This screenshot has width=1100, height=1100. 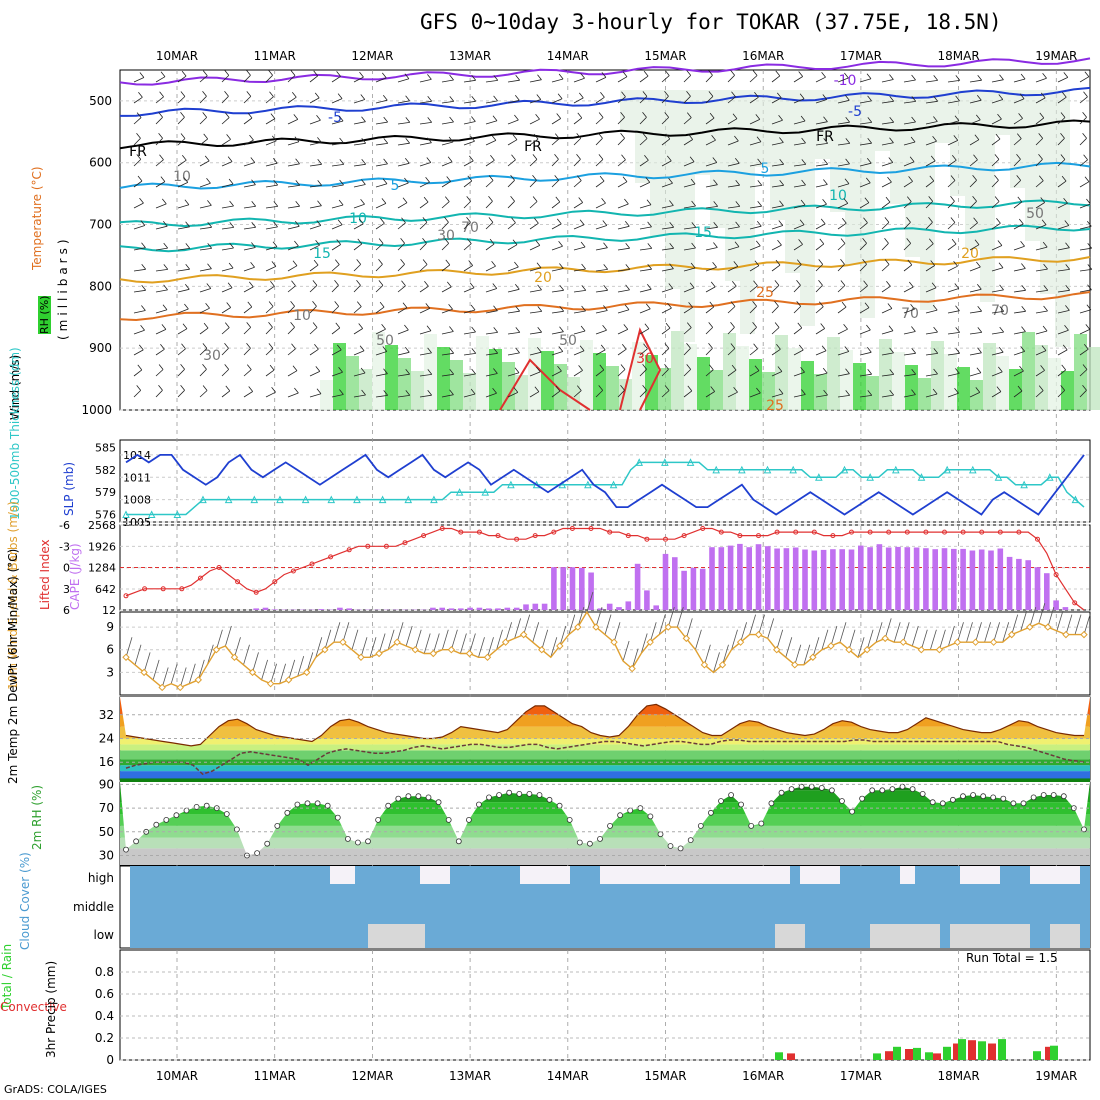 What do you see at coordinates (96, 410) in the screenshot?
I see `p1-ytick: 1000` at bounding box center [96, 410].